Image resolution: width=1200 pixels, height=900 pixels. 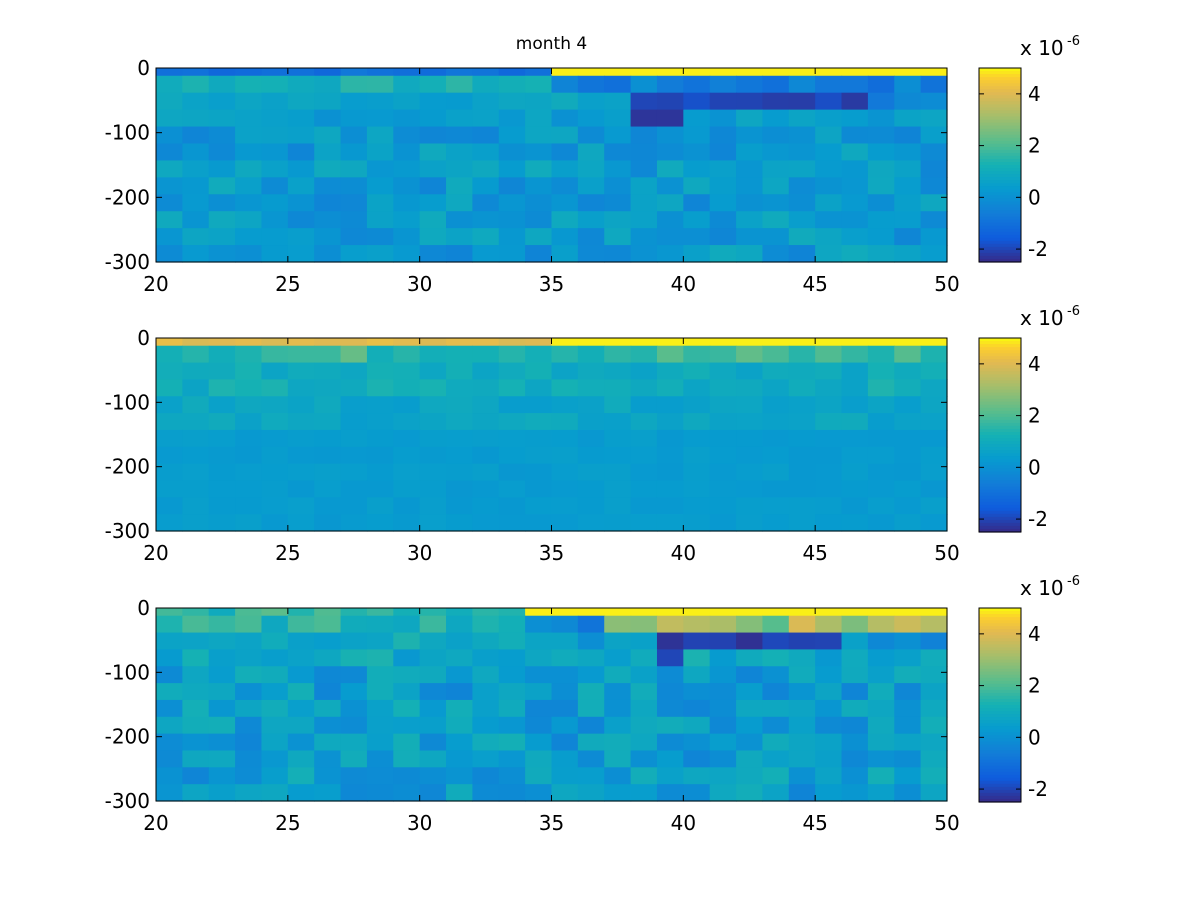 I want to click on y-tick-label: 0, so click(x=143, y=338).